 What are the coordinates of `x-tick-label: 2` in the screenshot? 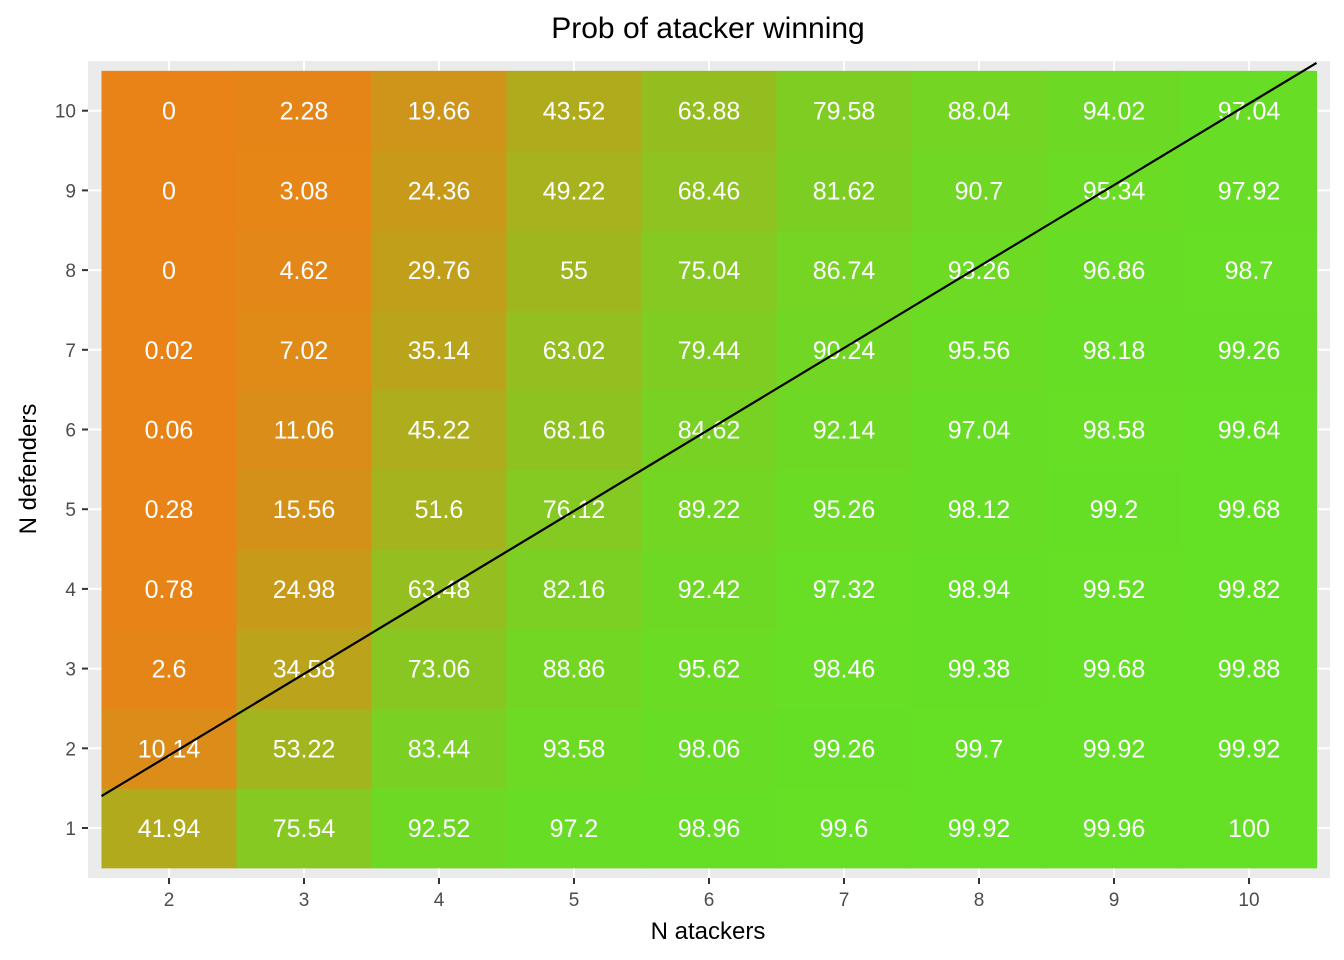 It's located at (169, 900).